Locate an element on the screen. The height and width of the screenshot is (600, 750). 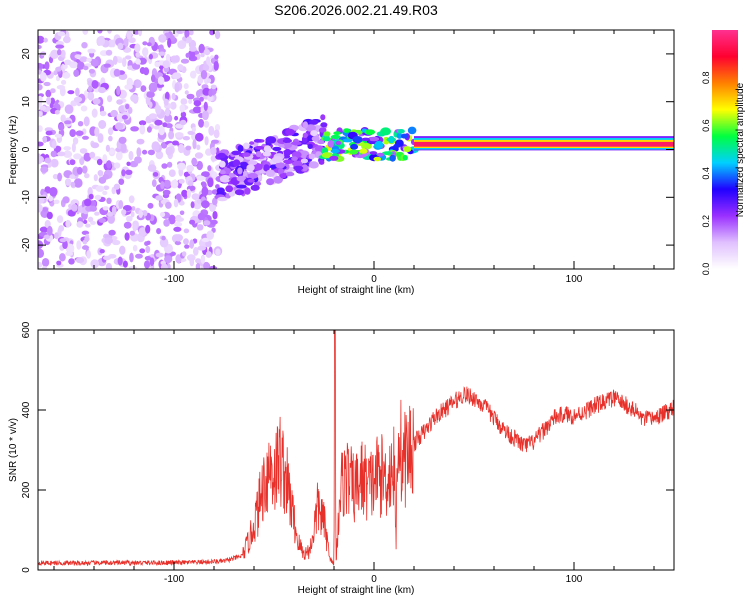
colorbar-bar is located at coordinates (725, 149).